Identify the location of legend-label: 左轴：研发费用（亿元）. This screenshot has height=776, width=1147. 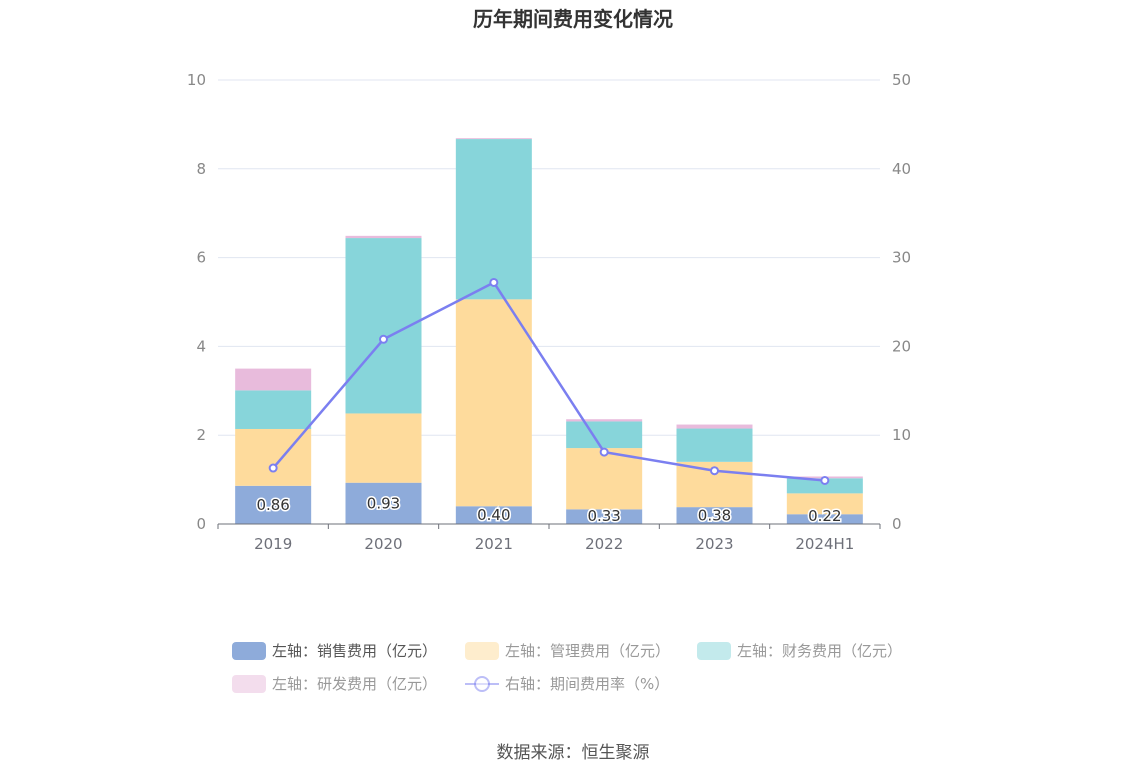
(354, 684).